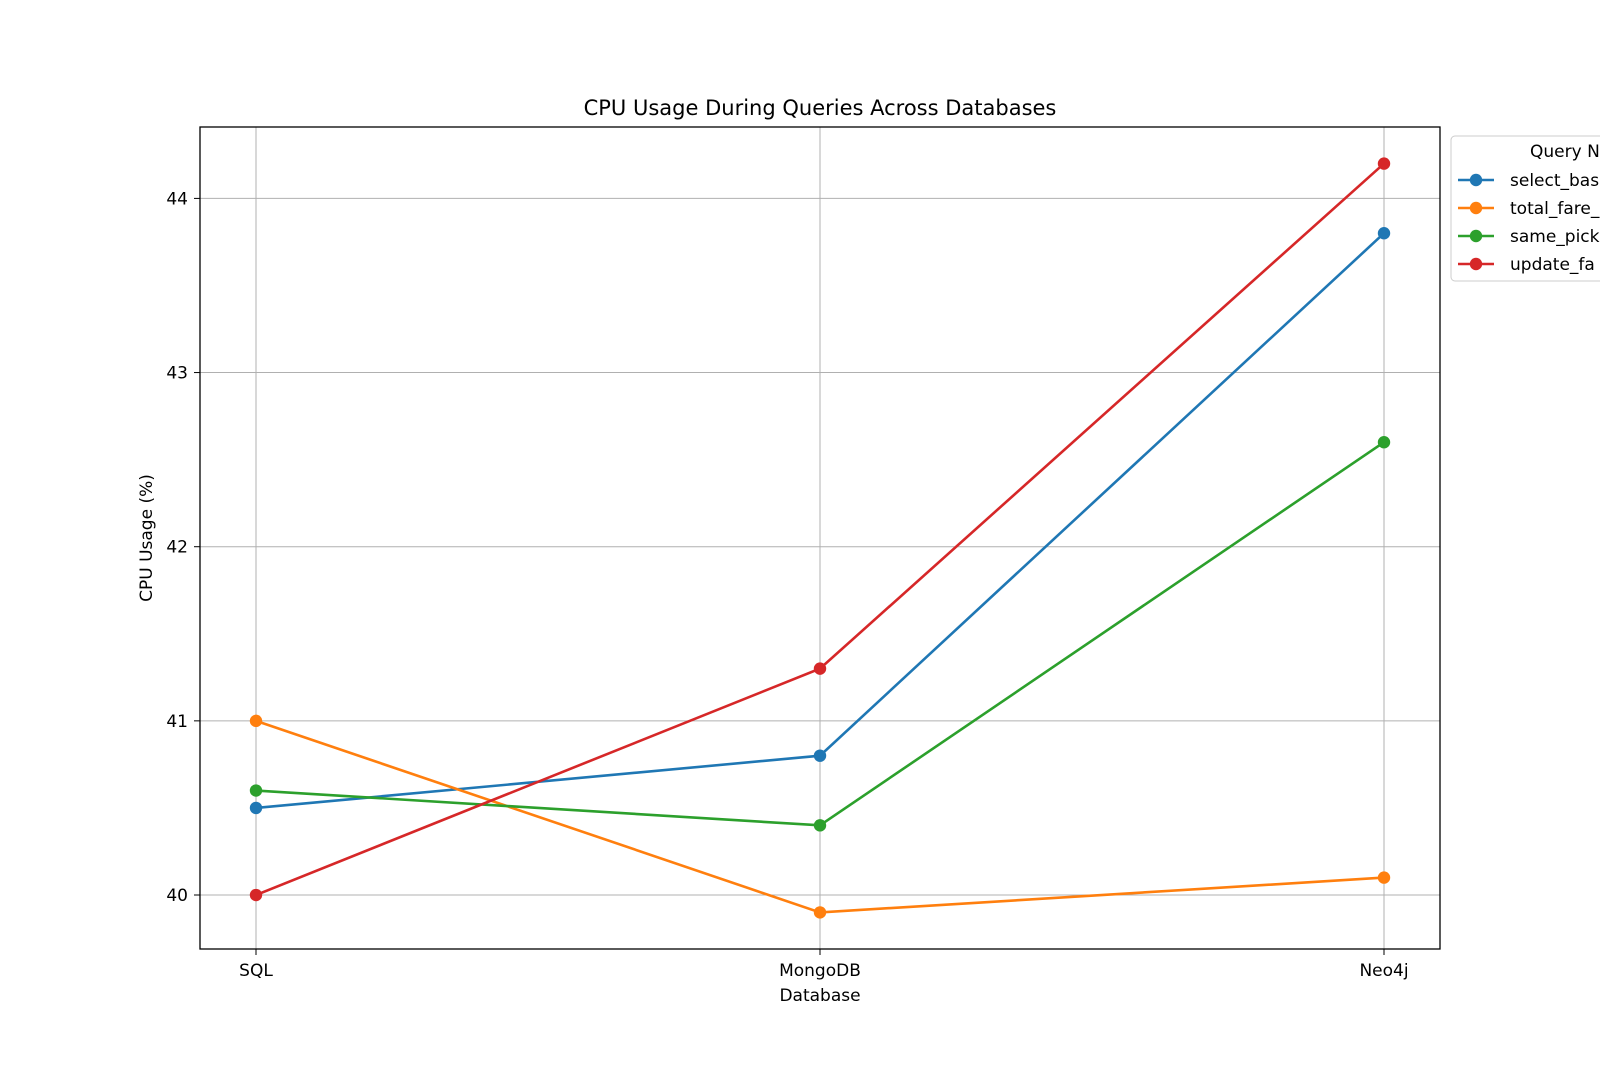 The image size is (1600, 1066). What do you see at coordinates (1529, 223) in the screenshot?
I see `legend-entries: select_bas total_fare_ same_pick update_fa` at bounding box center [1529, 223].